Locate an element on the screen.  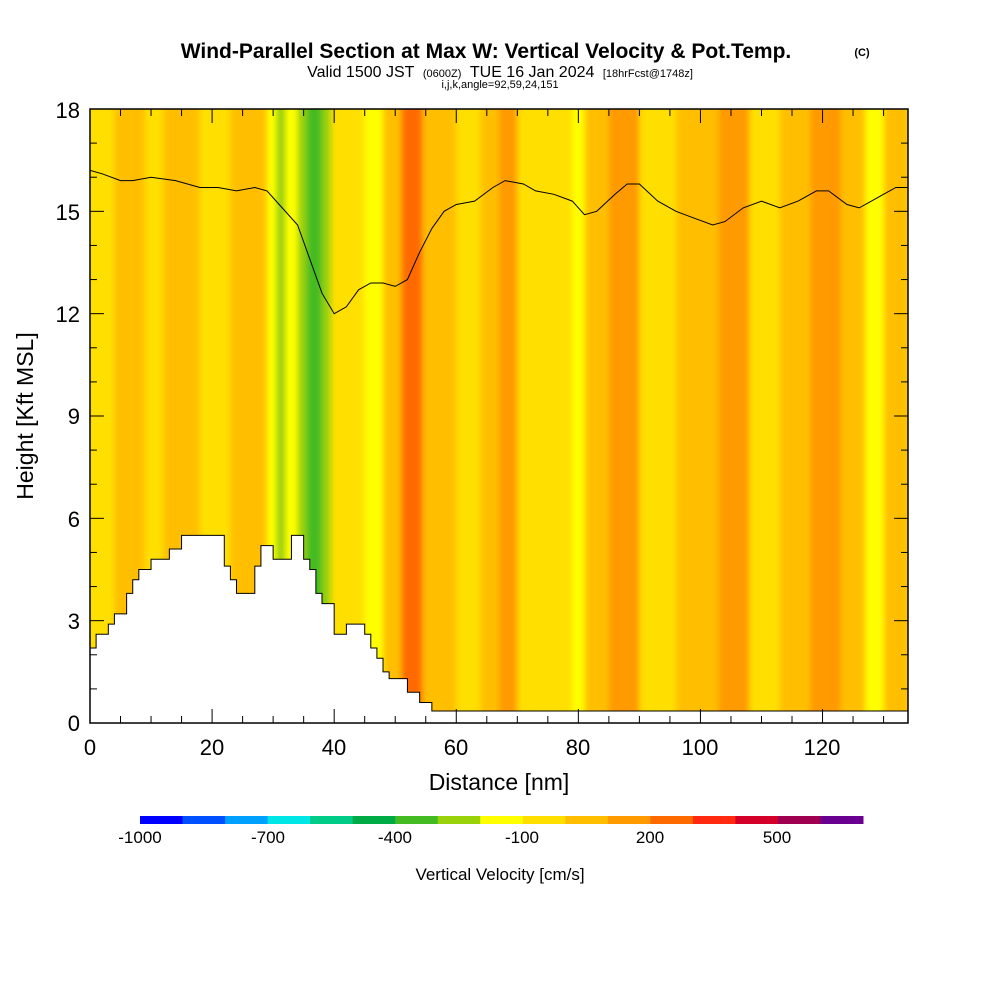
x-tick-label: 60 is located at coordinates (456, 747).